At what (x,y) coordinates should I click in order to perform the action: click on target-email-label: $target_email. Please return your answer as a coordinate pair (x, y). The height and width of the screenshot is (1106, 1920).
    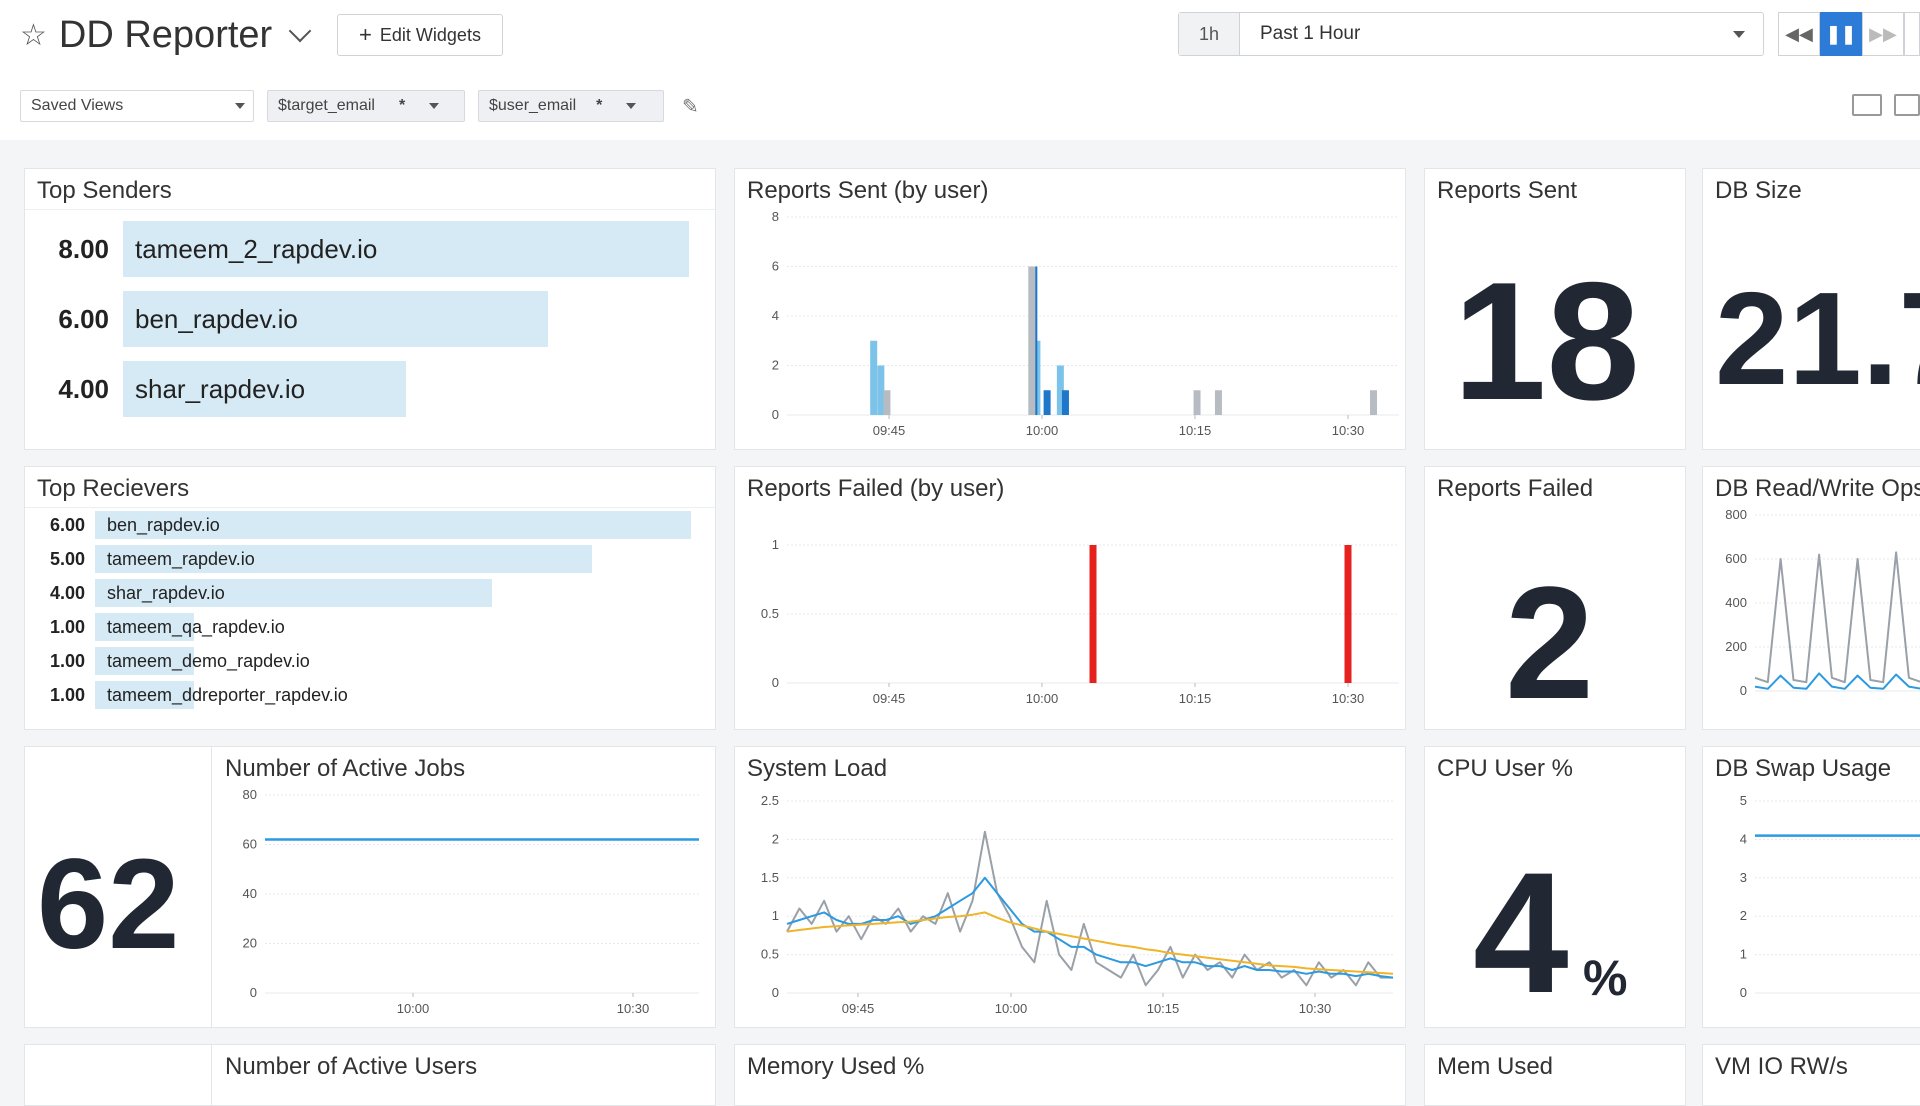
    Looking at the image, I should click on (326, 105).